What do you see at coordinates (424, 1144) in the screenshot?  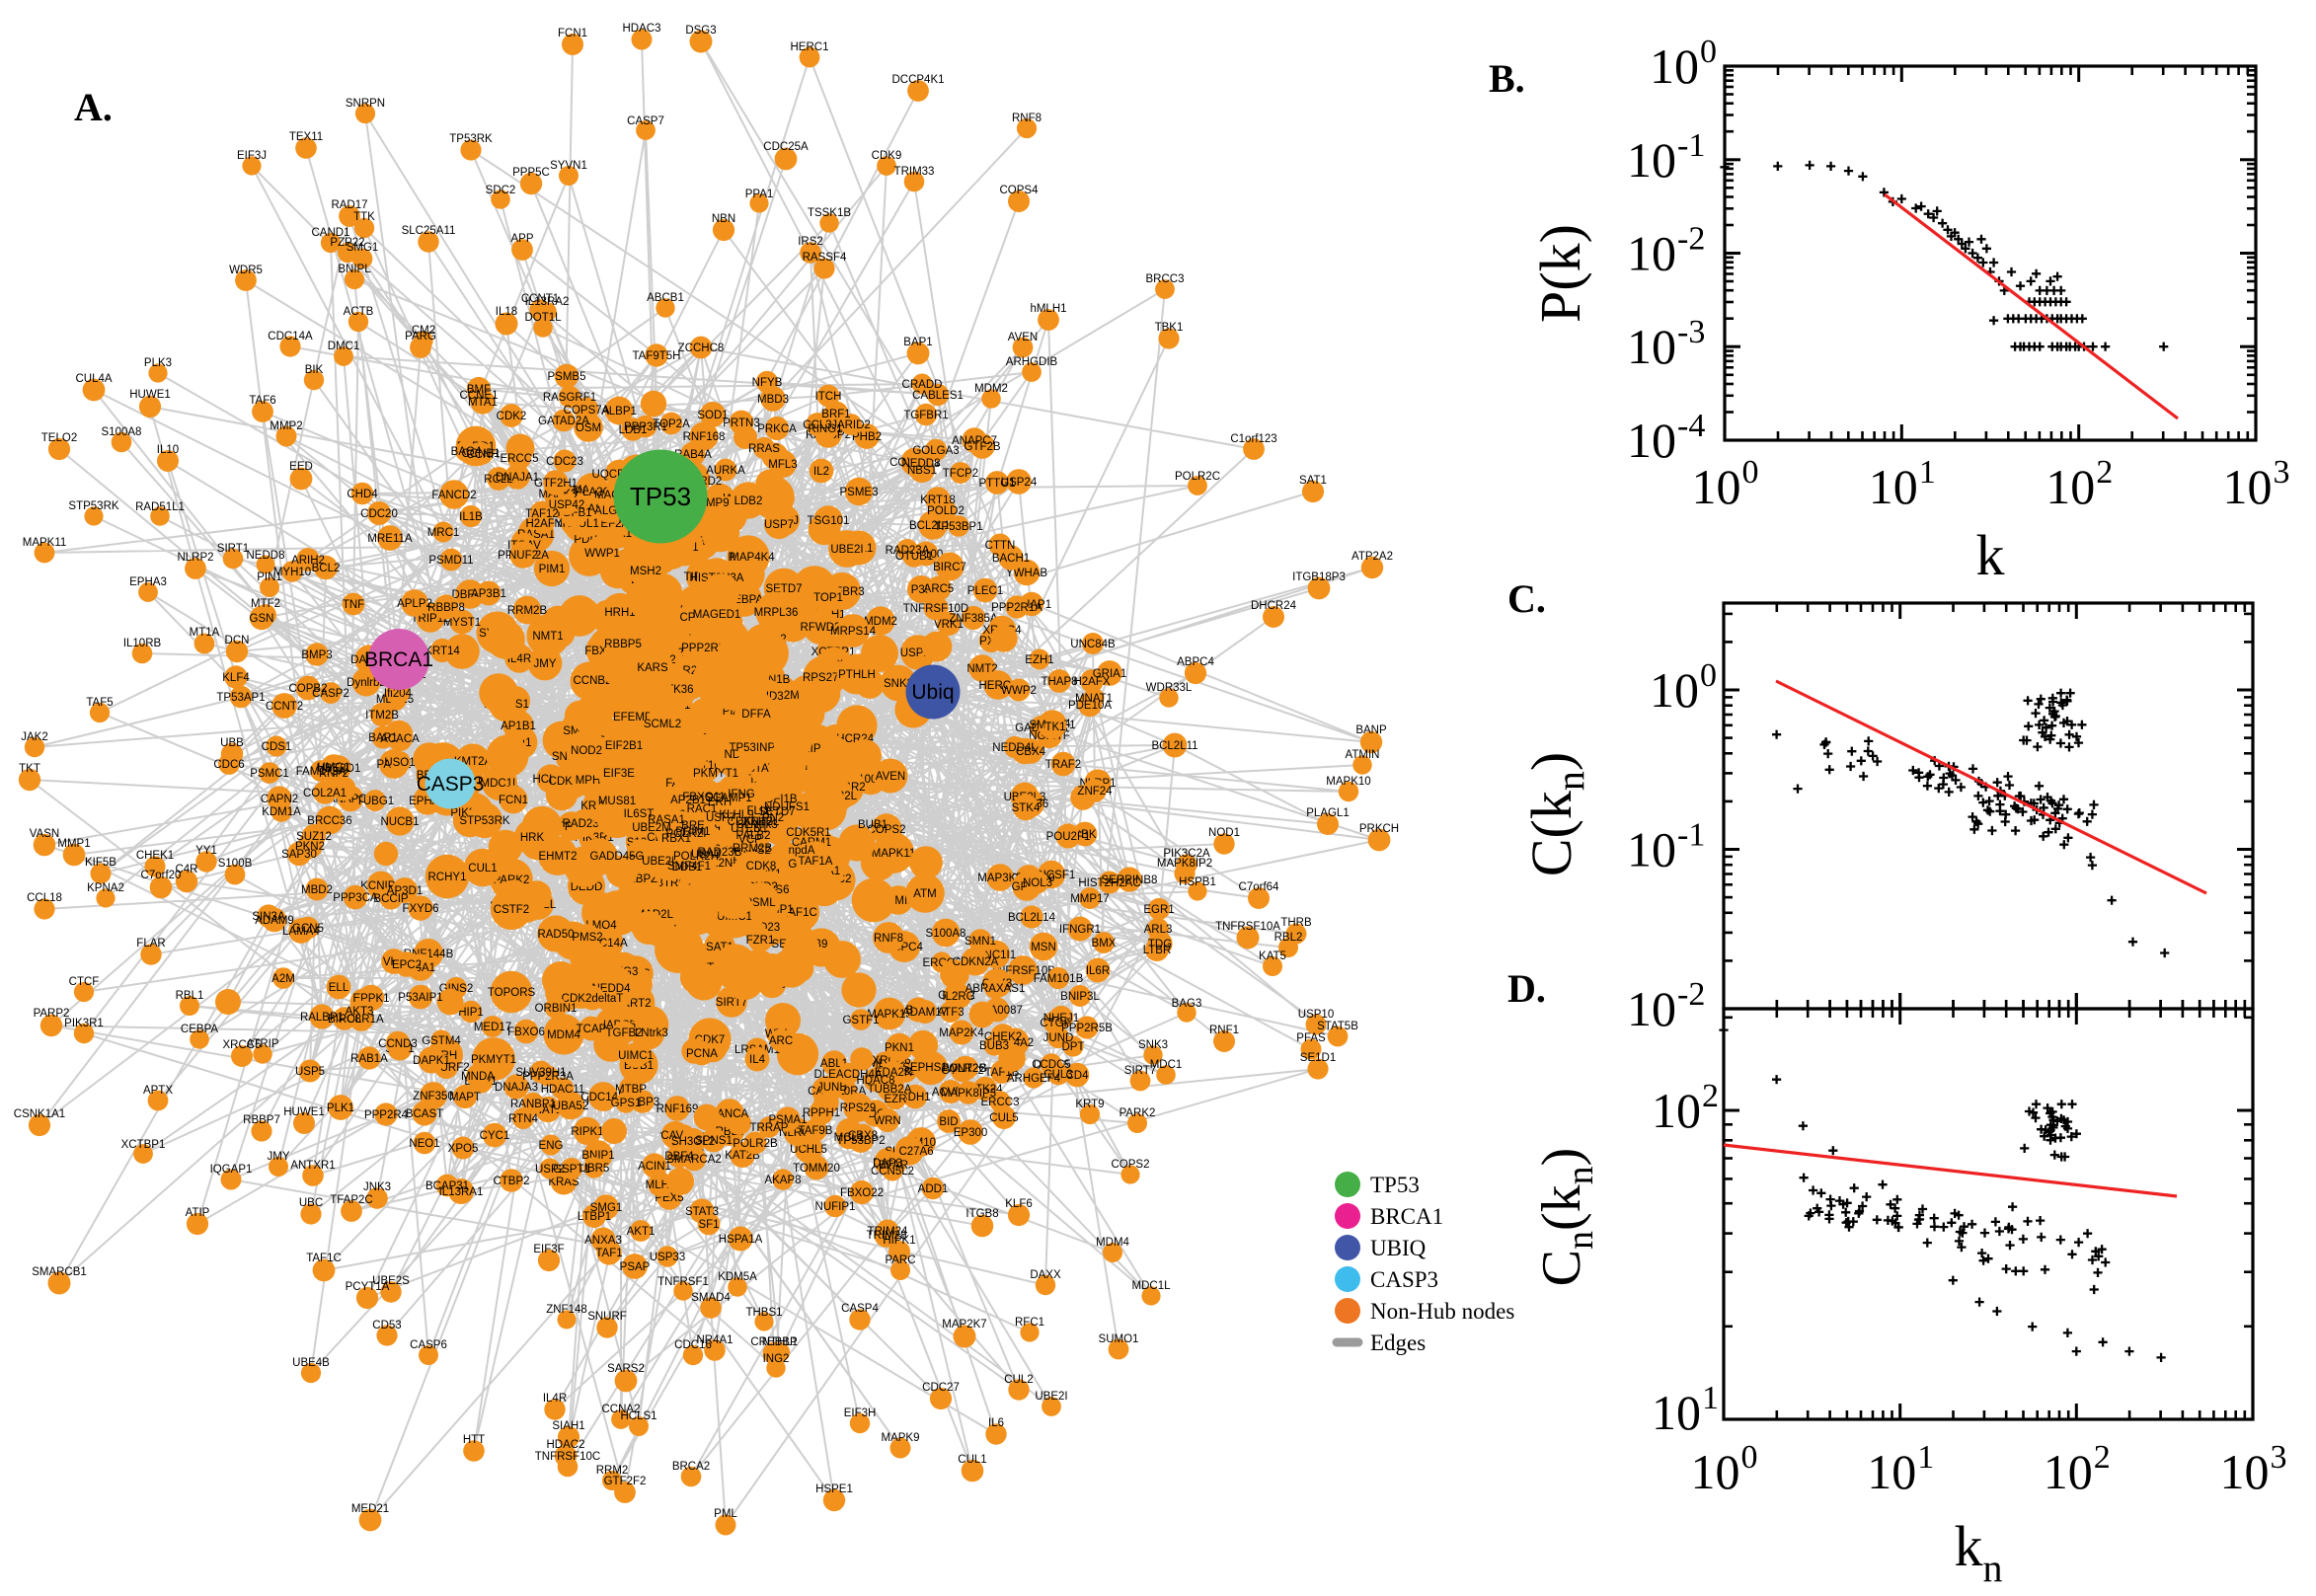 I see `svg-text: NEO1` at bounding box center [424, 1144].